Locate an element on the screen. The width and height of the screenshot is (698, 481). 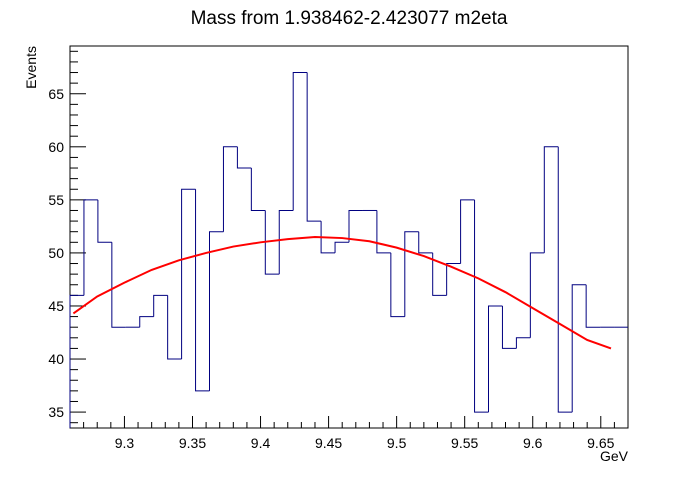
x-tick-label: 9.3 is located at coordinates (125, 443).